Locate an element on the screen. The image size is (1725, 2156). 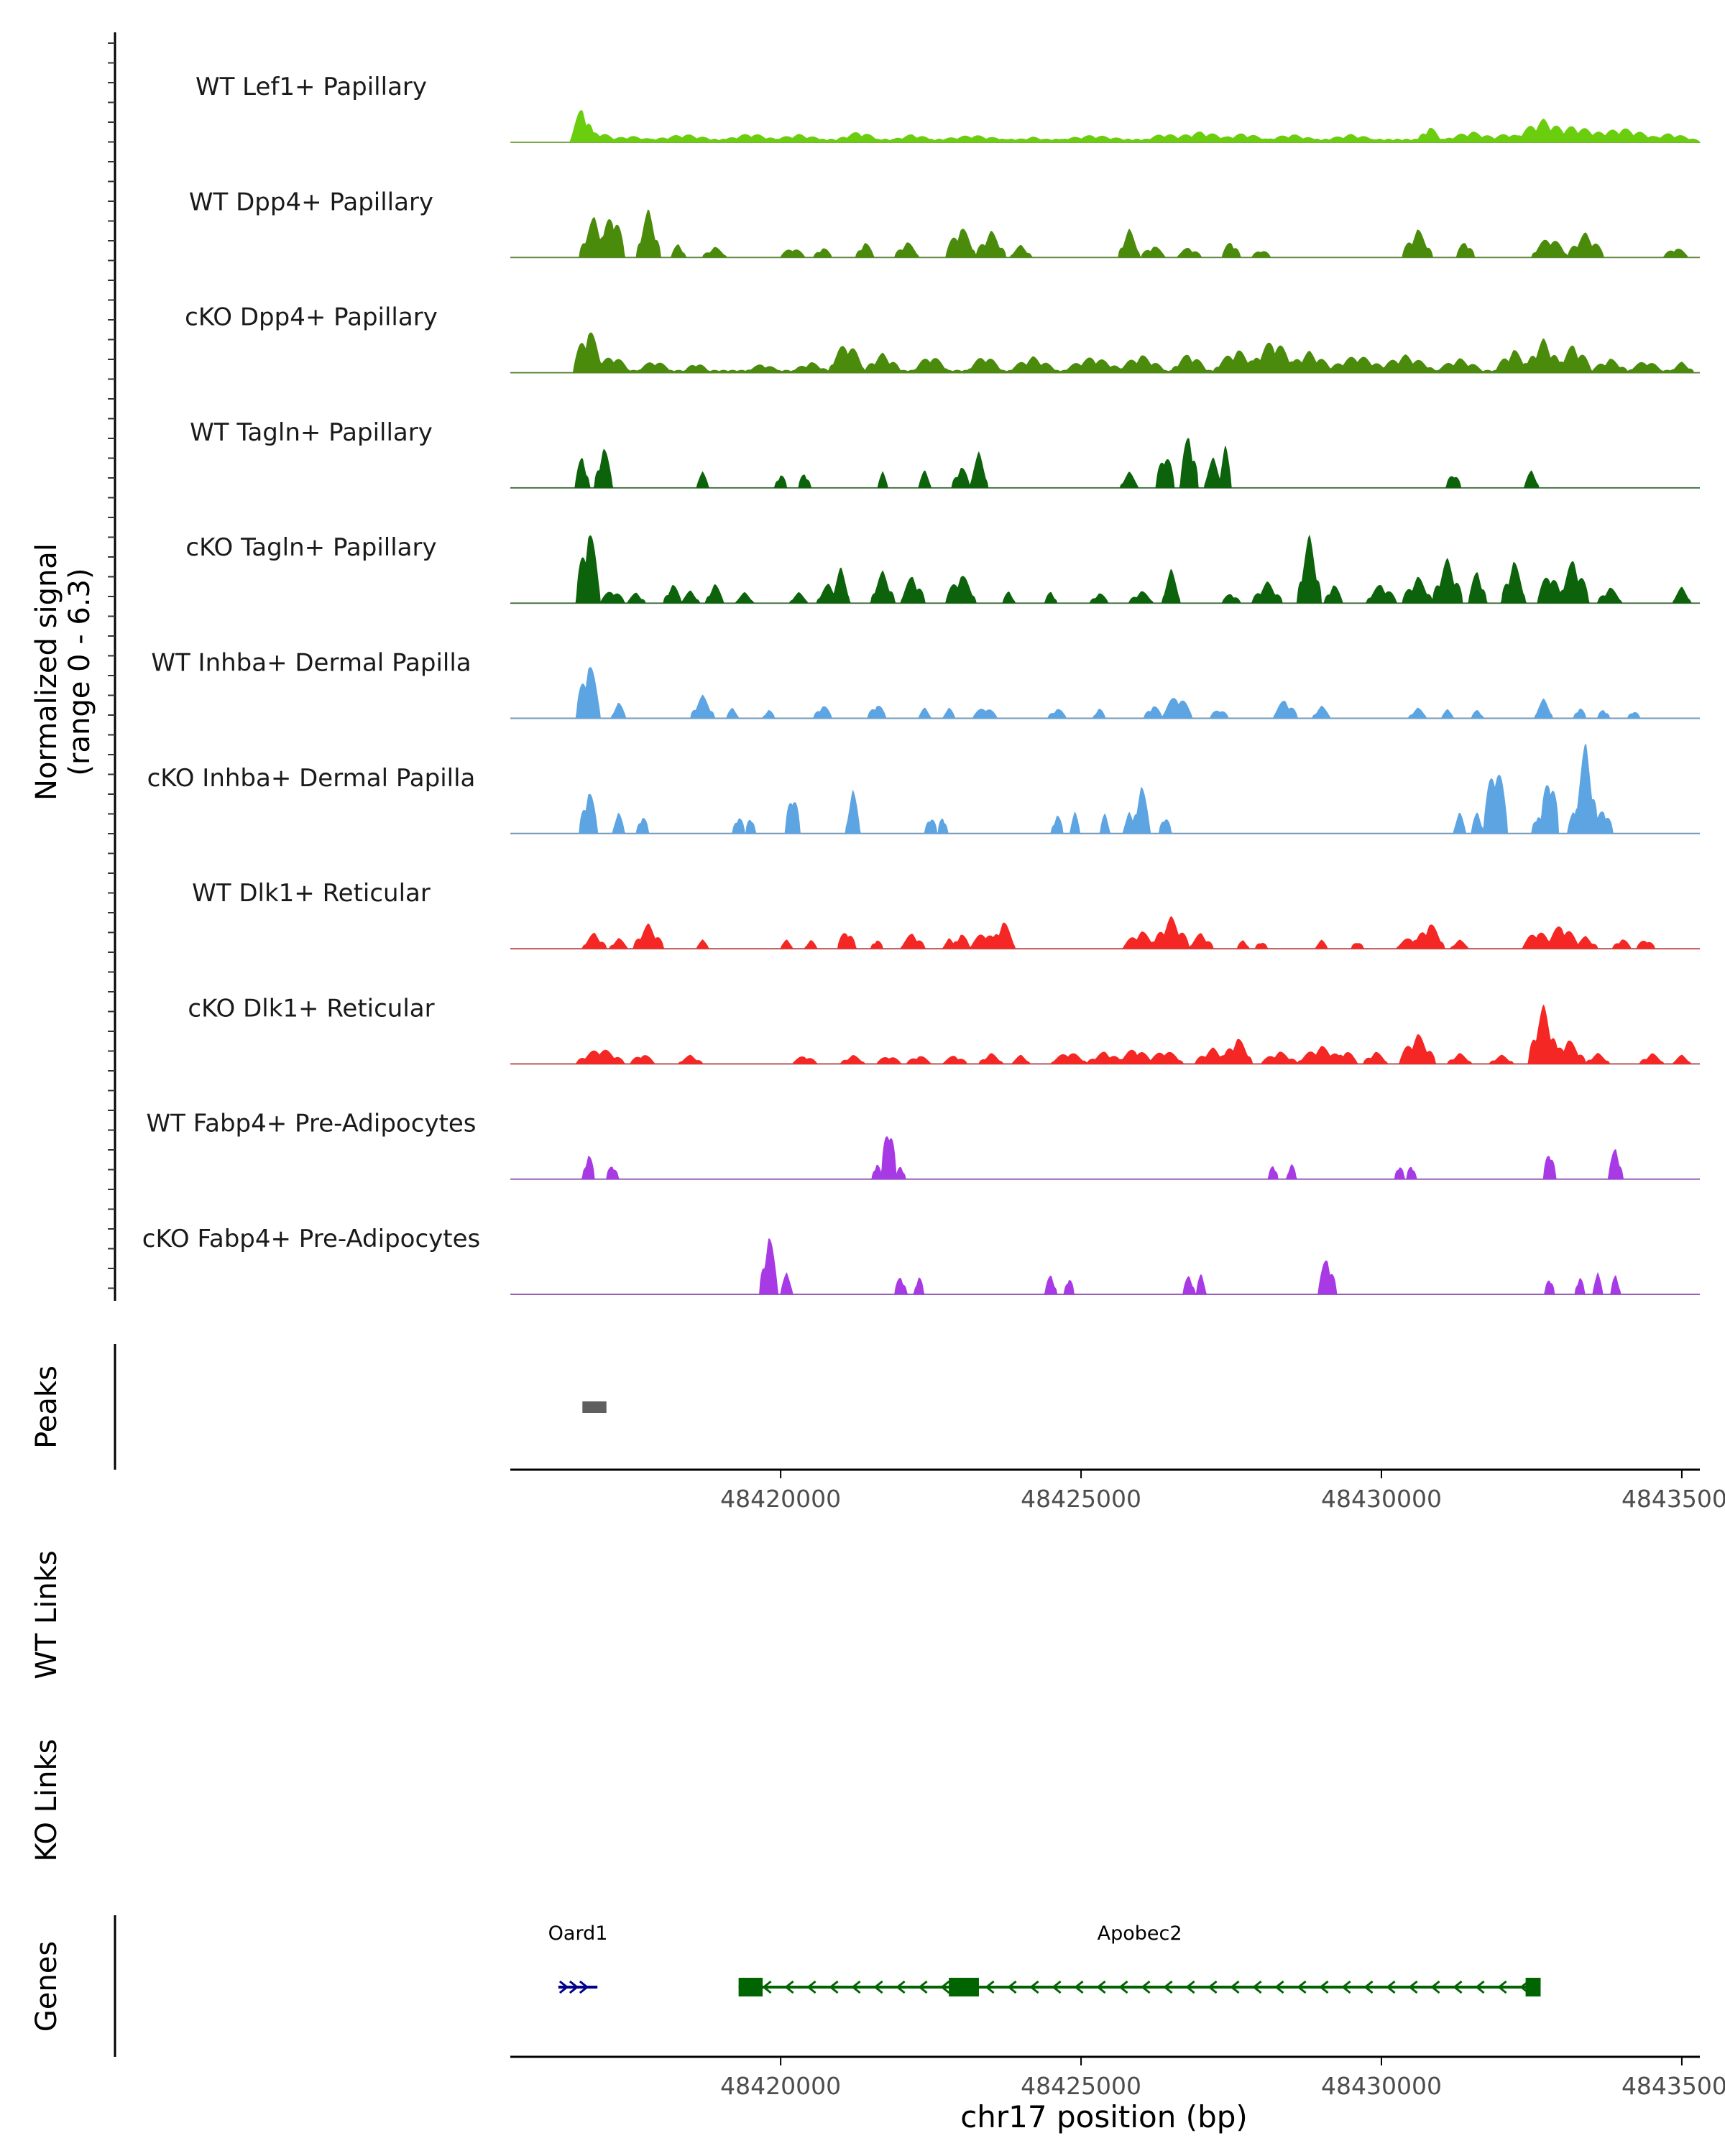
gene-model: Oard1 is located at coordinates (578, 1958).